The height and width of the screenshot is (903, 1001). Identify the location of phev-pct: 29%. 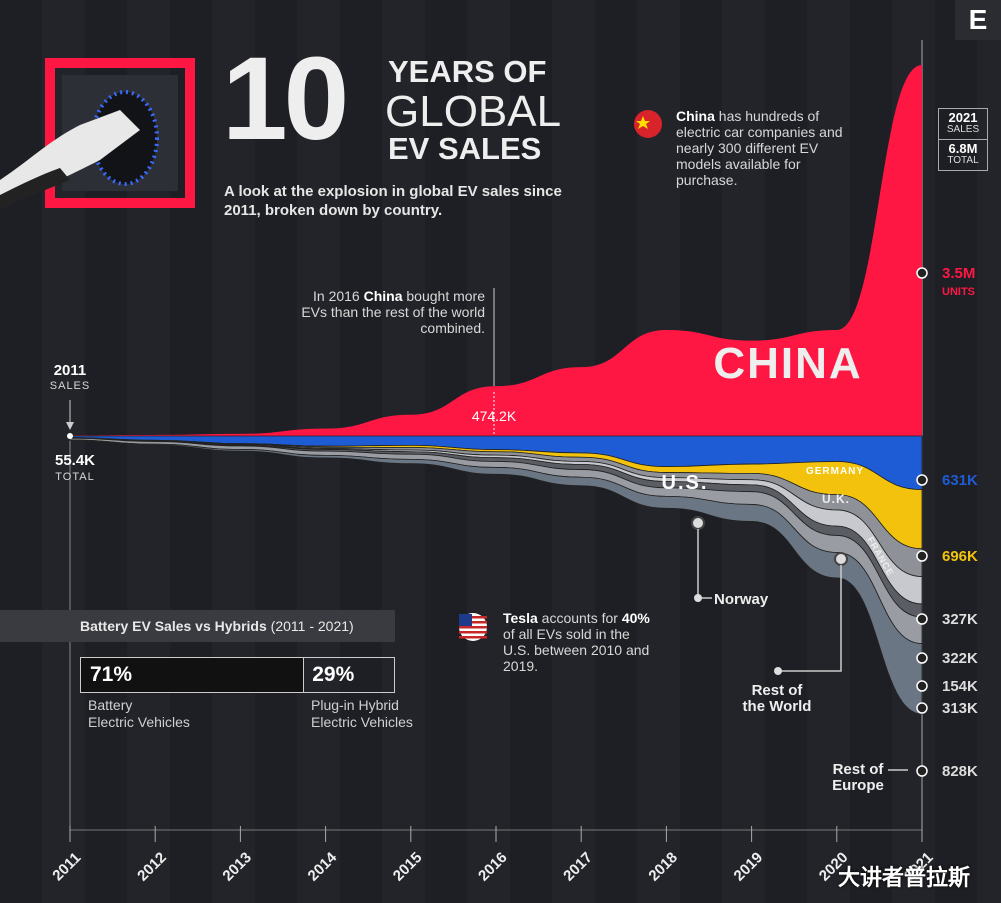
(333, 674).